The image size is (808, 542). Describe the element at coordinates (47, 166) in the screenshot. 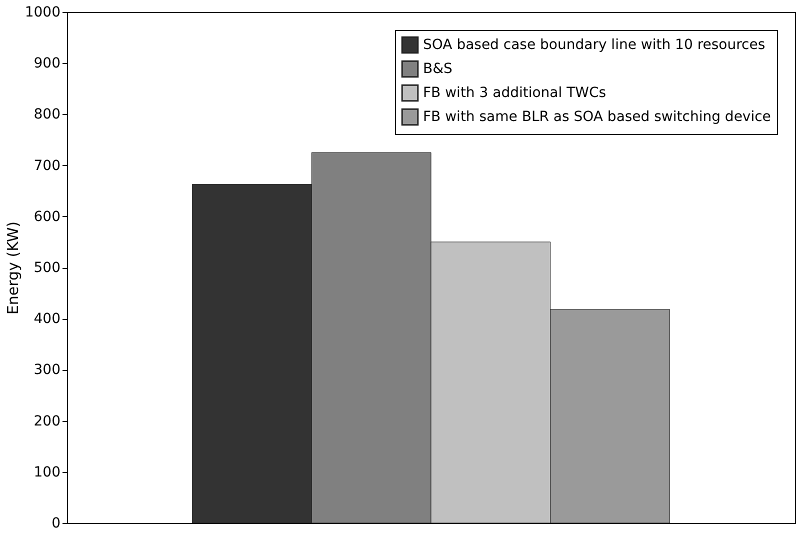

I see `y-tick-label: 700` at that location.